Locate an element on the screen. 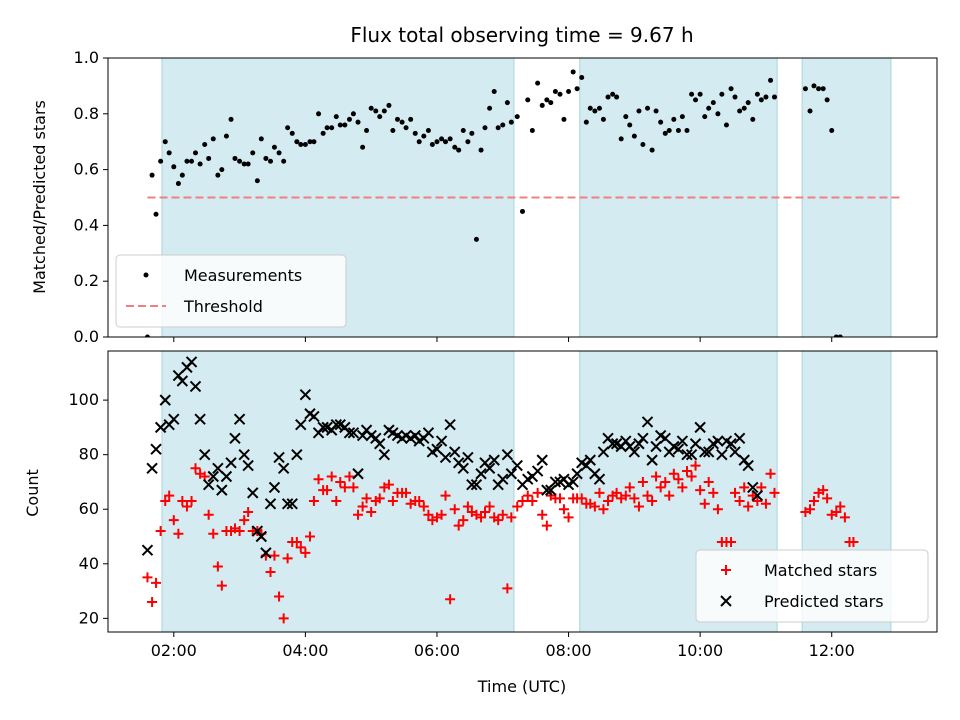 The image size is (960, 720). top-panel-y-tick-label: 1.0 is located at coordinates (86, 57).